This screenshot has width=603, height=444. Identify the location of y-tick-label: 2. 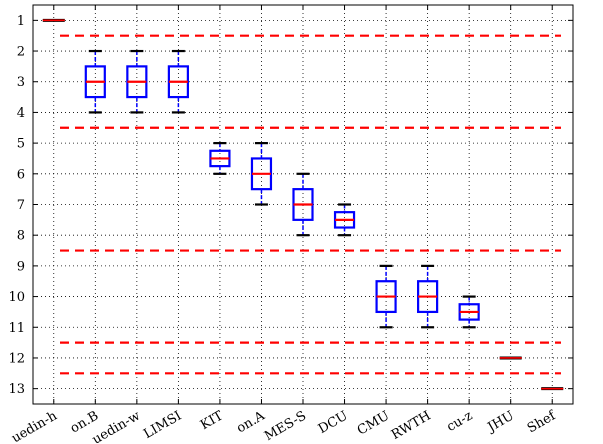
(21, 52).